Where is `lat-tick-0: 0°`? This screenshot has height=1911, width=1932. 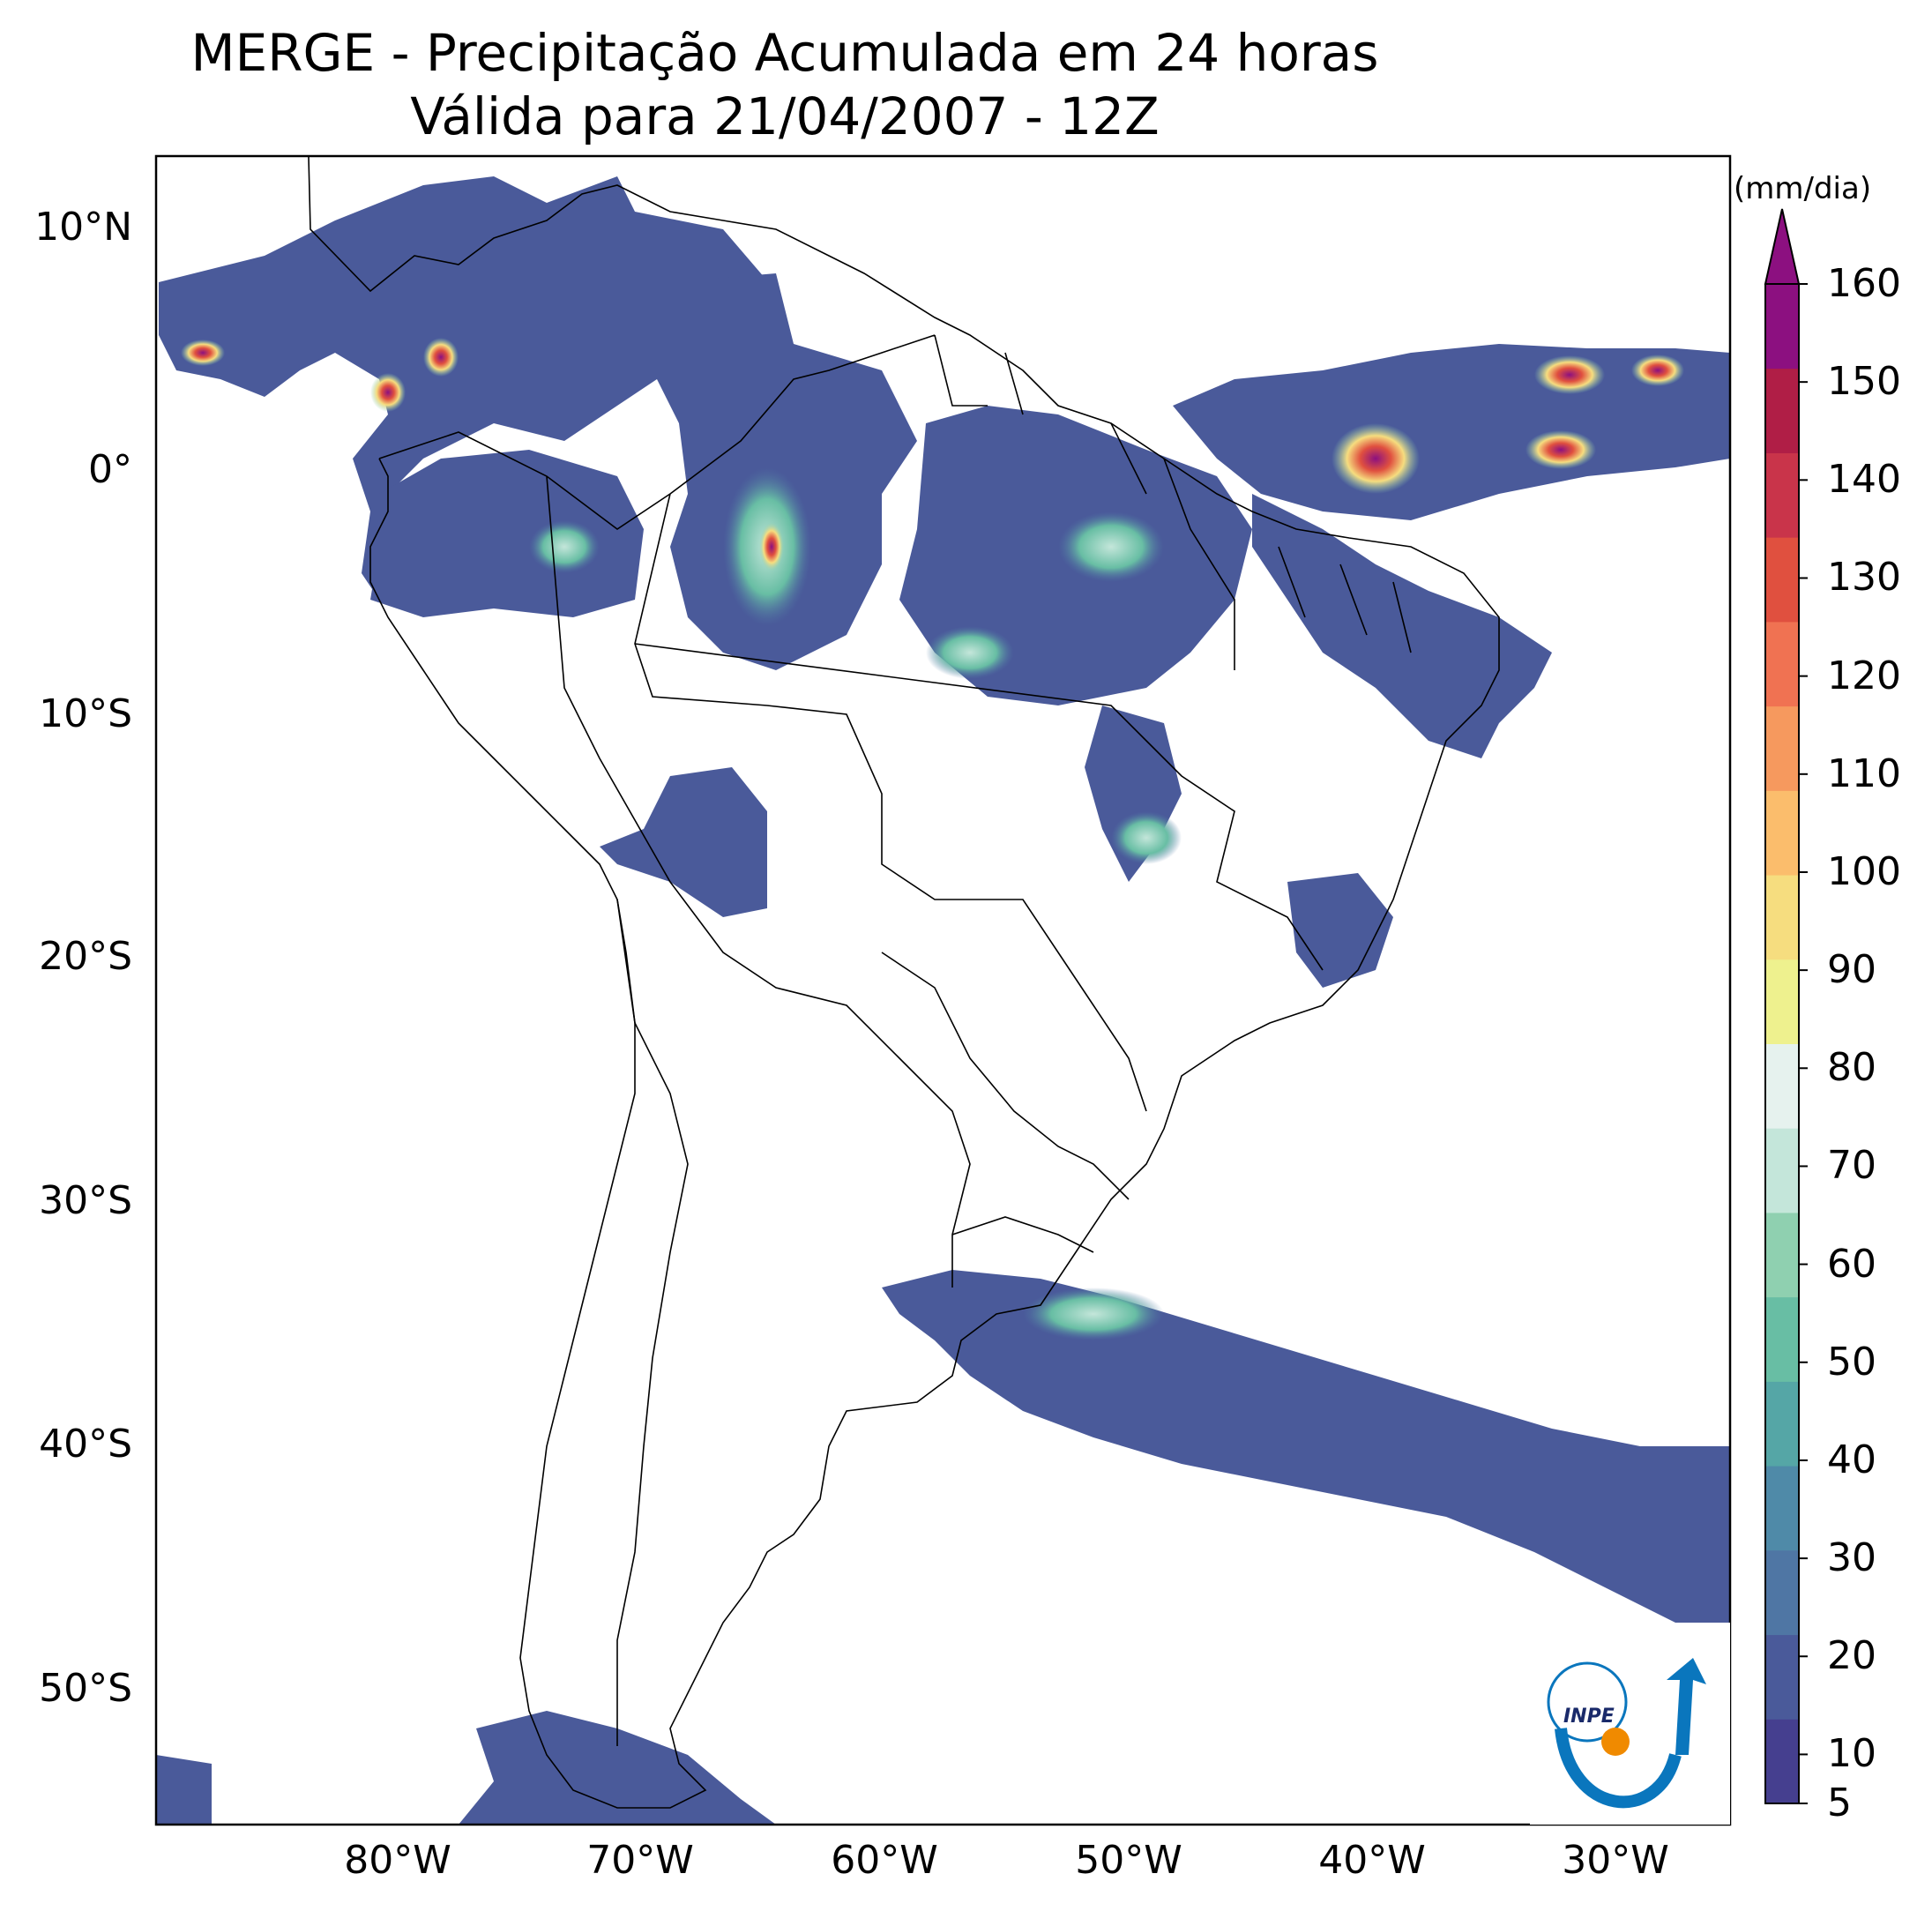
lat-tick-0: 0° is located at coordinates (110, 470).